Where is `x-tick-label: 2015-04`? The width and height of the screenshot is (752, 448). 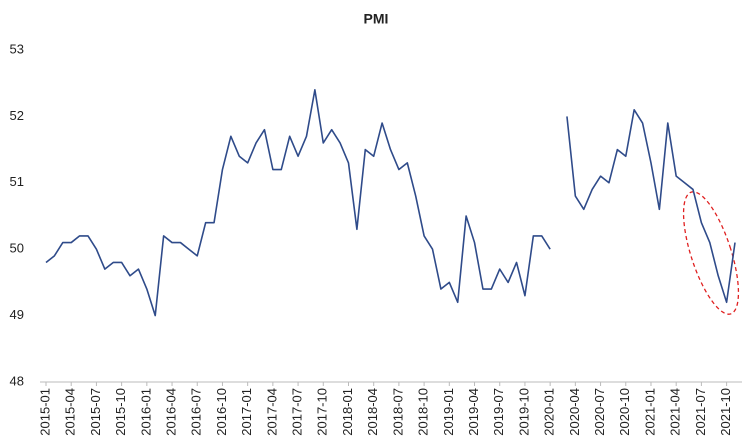
x-tick-label: 2015-04 is located at coordinates (70, 412).